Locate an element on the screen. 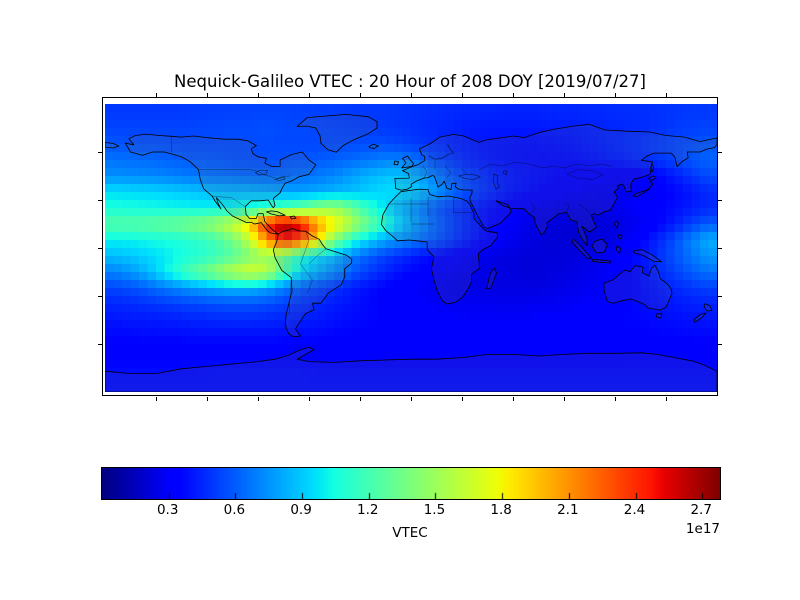  lake-superior-outline is located at coordinates (261, 172).